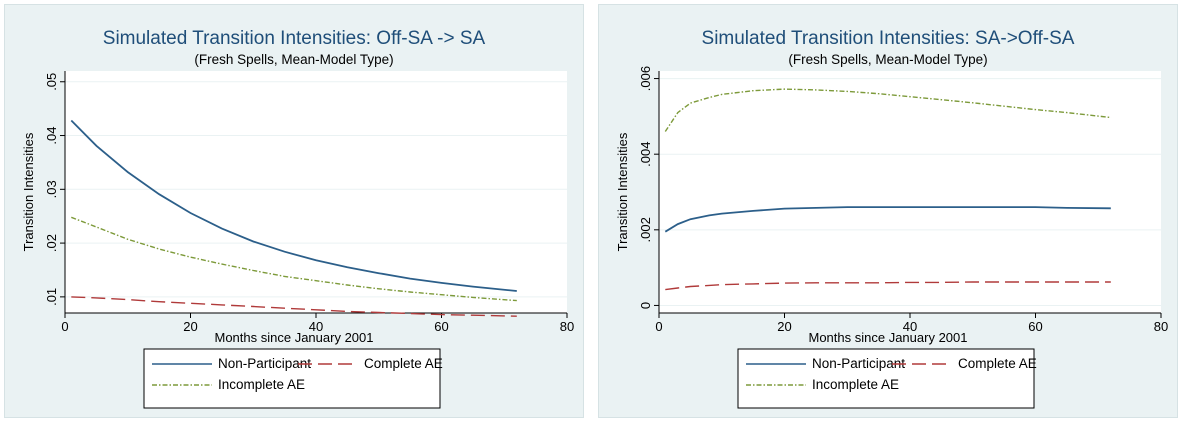 This screenshot has width=1182, height=422. What do you see at coordinates (64, 326) in the screenshot?
I see `x-tick-label: 0` at bounding box center [64, 326].